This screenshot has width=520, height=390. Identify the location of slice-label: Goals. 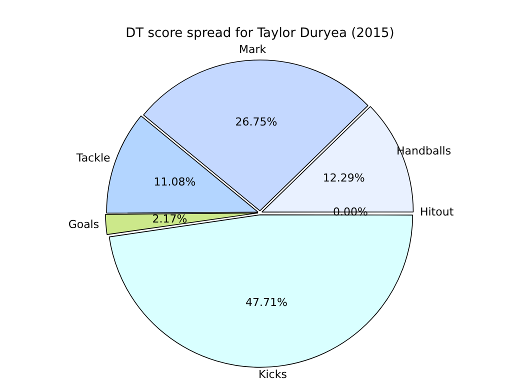
(84, 224).